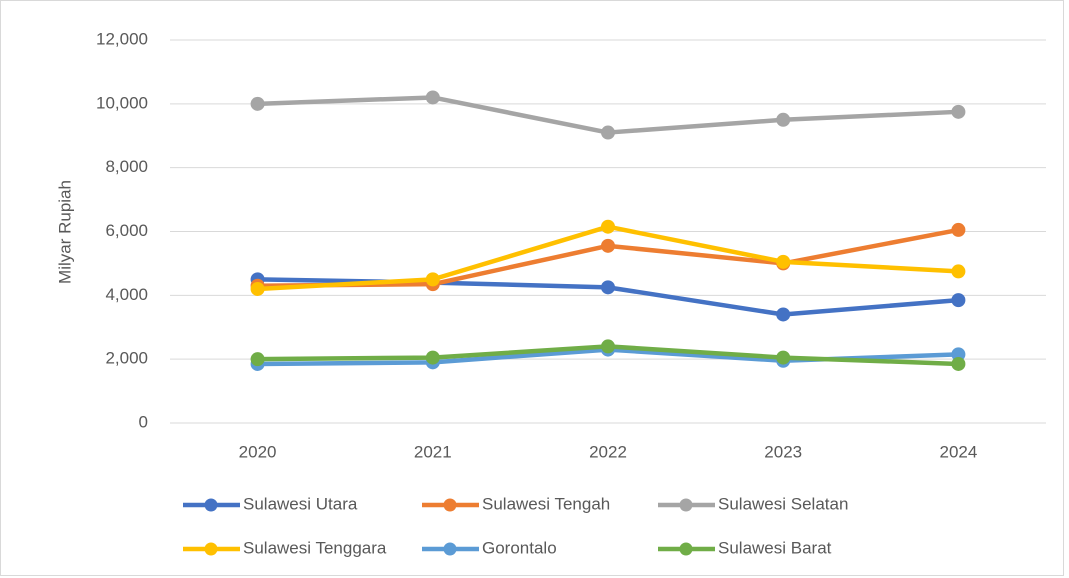 Image resolution: width=1069 pixels, height=578 pixels. What do you see at coordinates (300, 503) in the screenshot?
I see `legend-label: Sulawesi Utara` at bounding box center [300, 503].